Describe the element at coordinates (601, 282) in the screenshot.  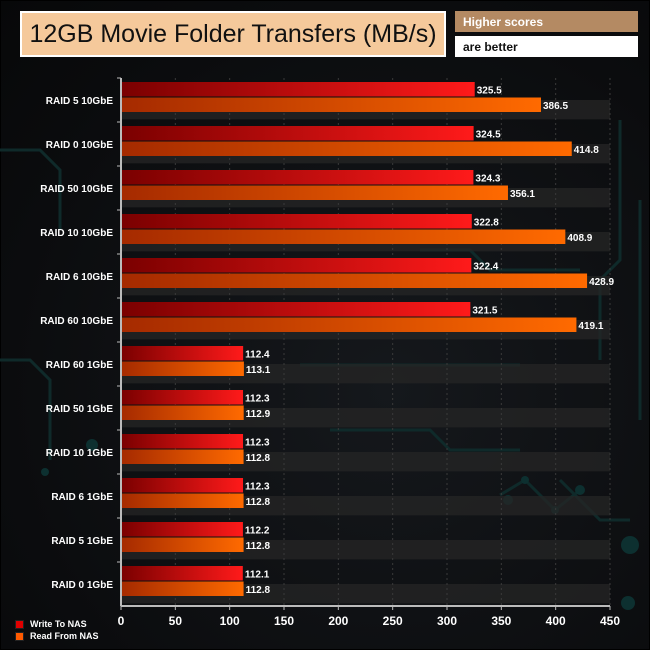
I see `data-label: 428.9` at that location.